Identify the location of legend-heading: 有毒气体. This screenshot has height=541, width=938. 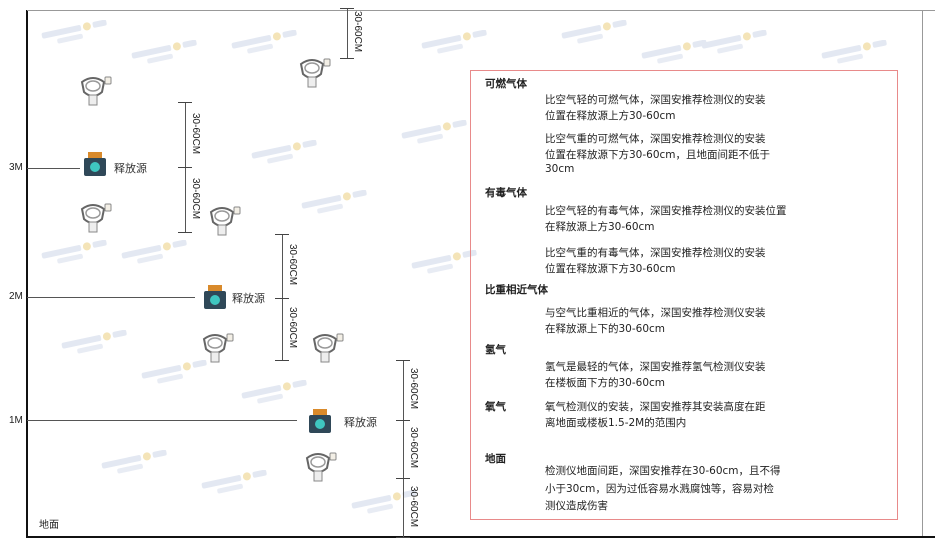
(506, 193).